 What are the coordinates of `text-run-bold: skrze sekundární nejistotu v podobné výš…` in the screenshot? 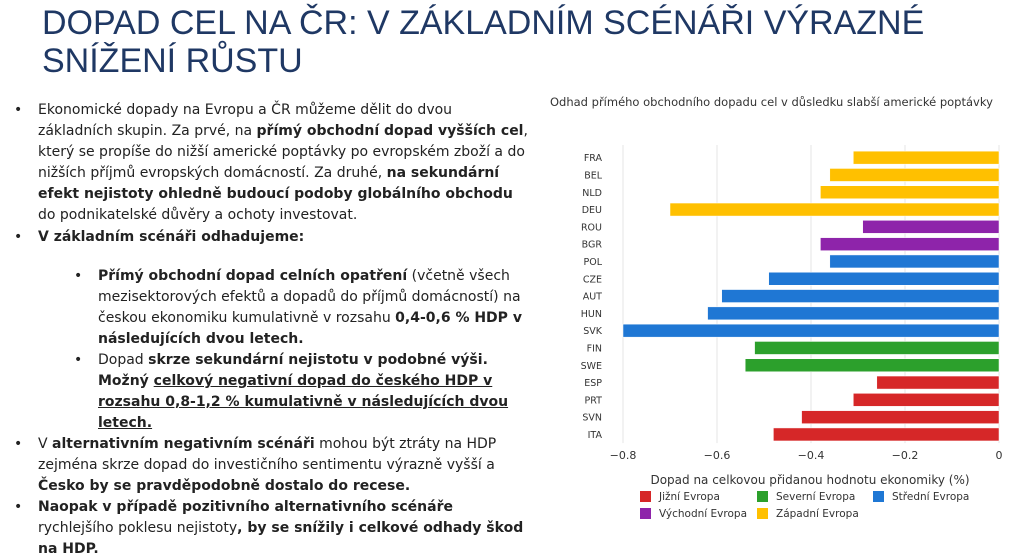 It's located at (293, 370).